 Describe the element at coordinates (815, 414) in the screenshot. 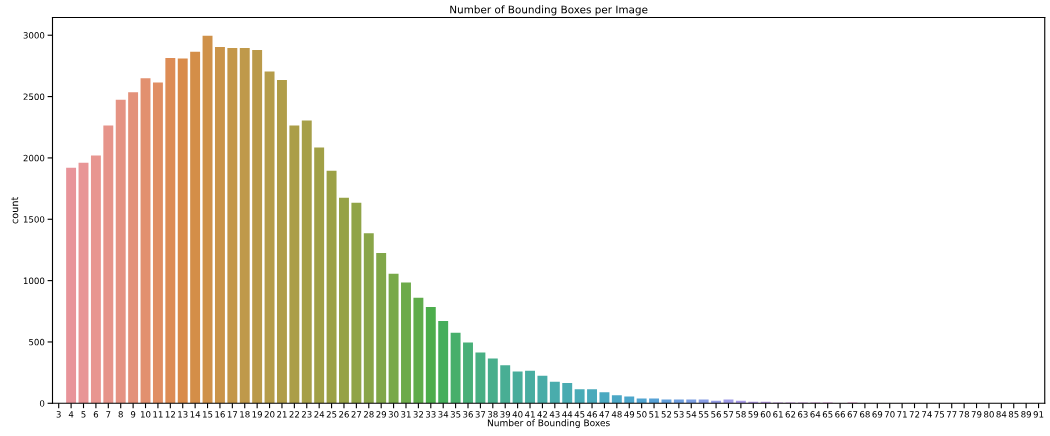

I see `x-tick-label: 64` at that location.